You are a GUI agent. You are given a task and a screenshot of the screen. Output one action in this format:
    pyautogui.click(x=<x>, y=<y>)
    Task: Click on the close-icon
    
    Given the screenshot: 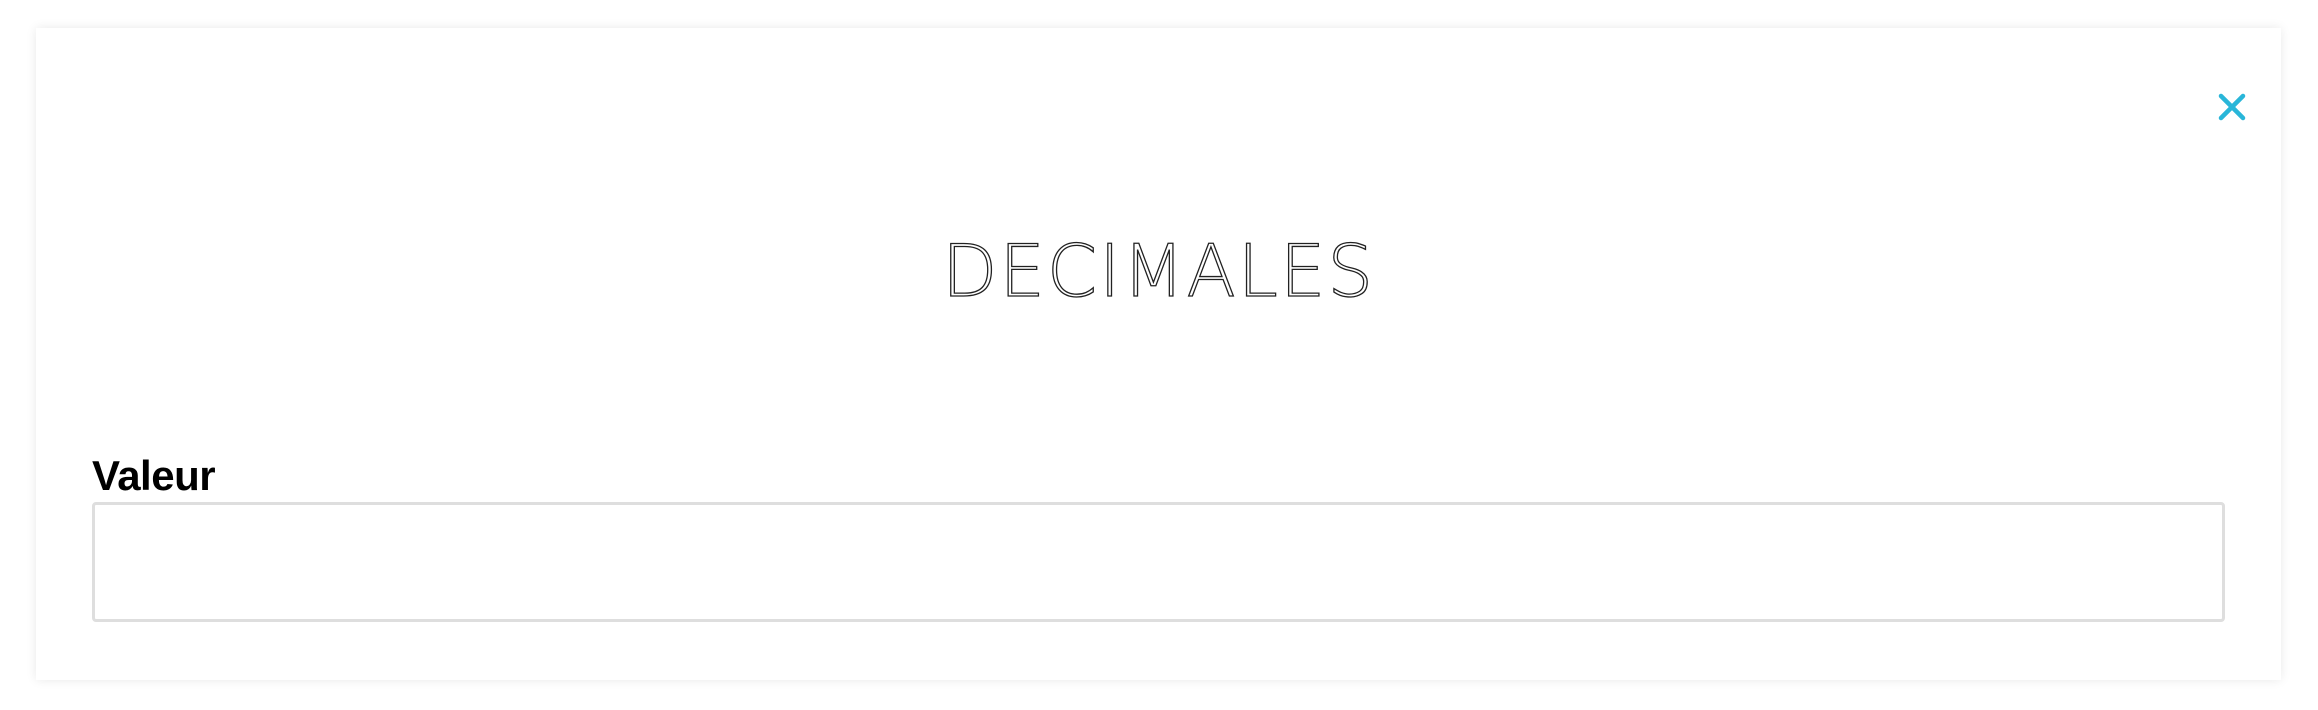 What is the action you would take?
    pyautogui.click(x=2232, y=107)
    